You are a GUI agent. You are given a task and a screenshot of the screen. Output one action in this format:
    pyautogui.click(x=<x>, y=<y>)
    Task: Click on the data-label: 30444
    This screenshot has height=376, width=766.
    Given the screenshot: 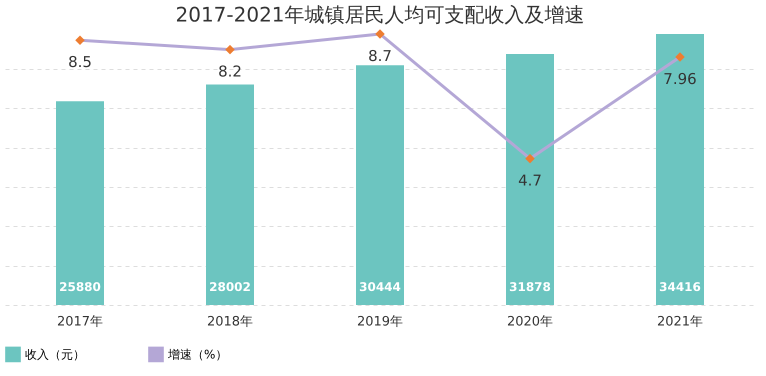 What is the action you would take?
    pyautogui.click(x=380, y=287)
    